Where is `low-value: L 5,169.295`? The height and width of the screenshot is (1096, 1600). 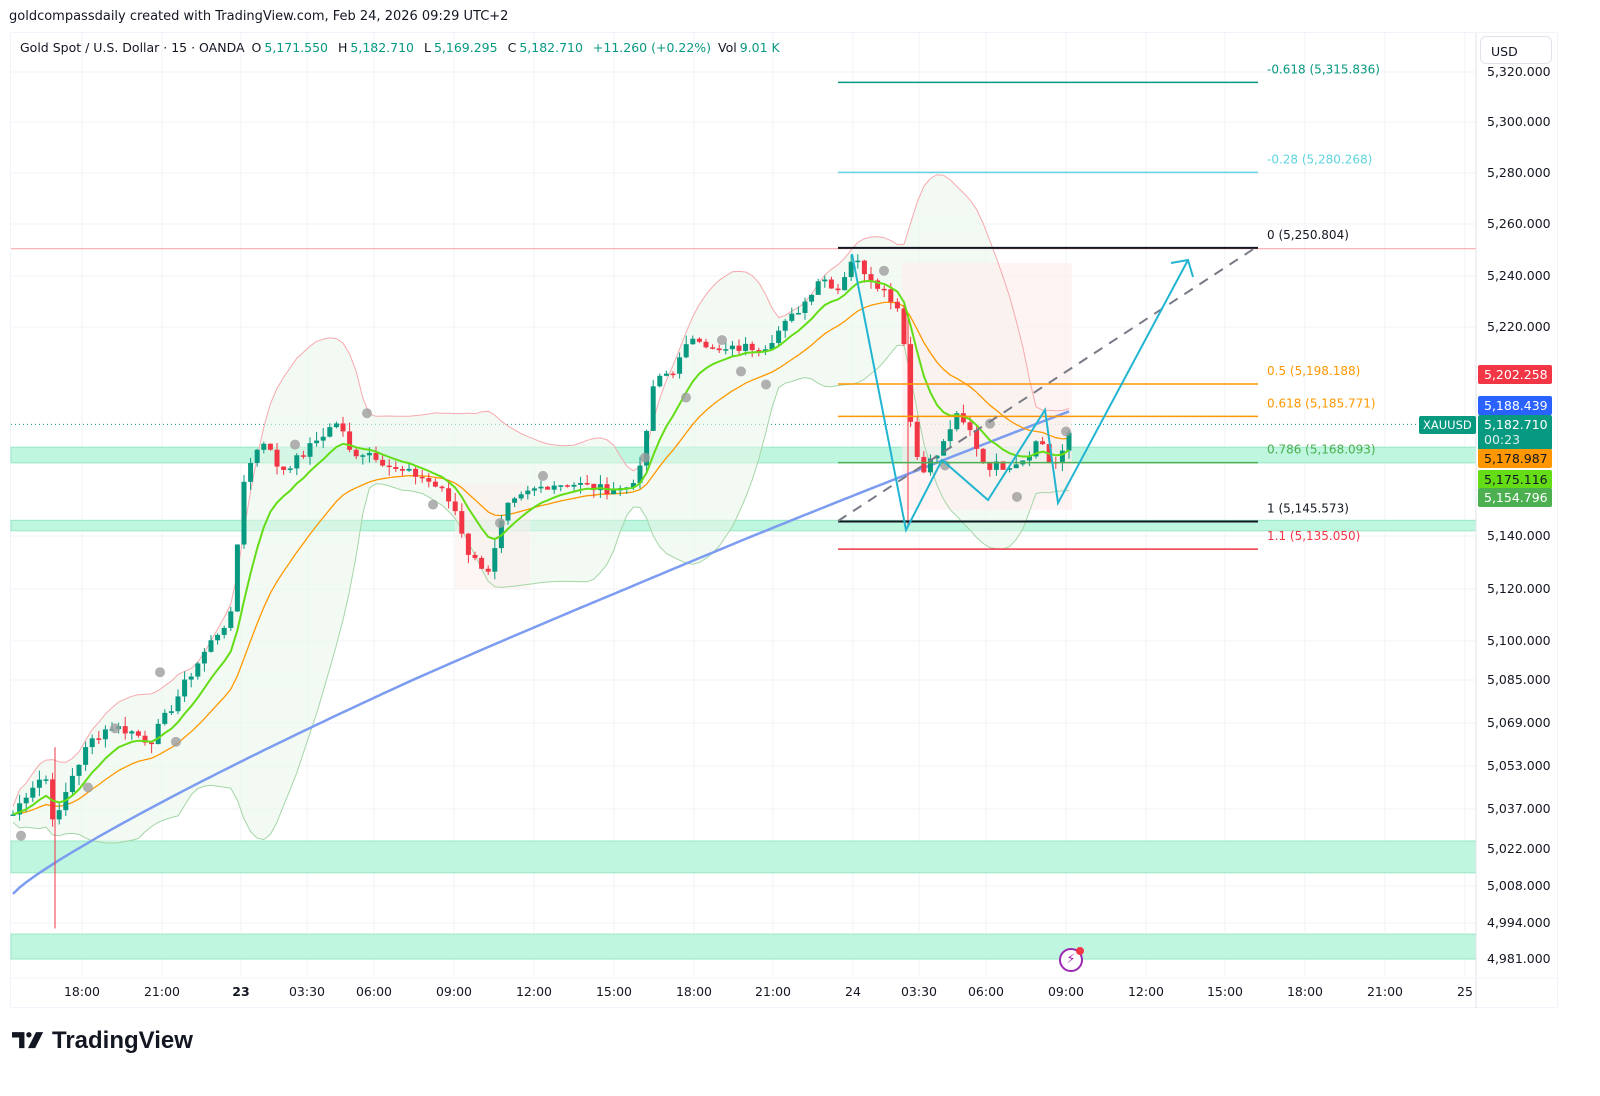
low-value: L 5,169.295 is located at coordinates (461, 47).